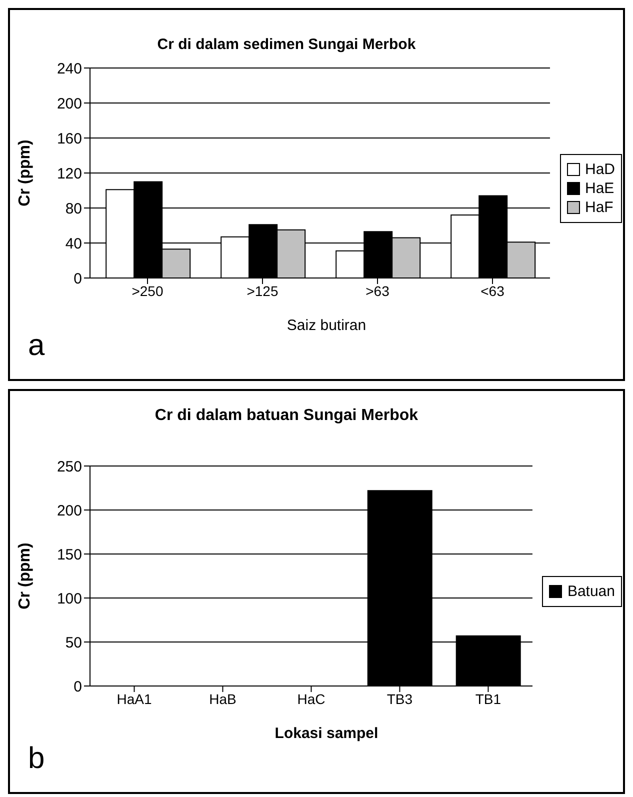 This screenshot has width=633, height=797. Describe the element at coordinates (69, 467) in the screenshot. I see `y-tick-label: 250` at that location.